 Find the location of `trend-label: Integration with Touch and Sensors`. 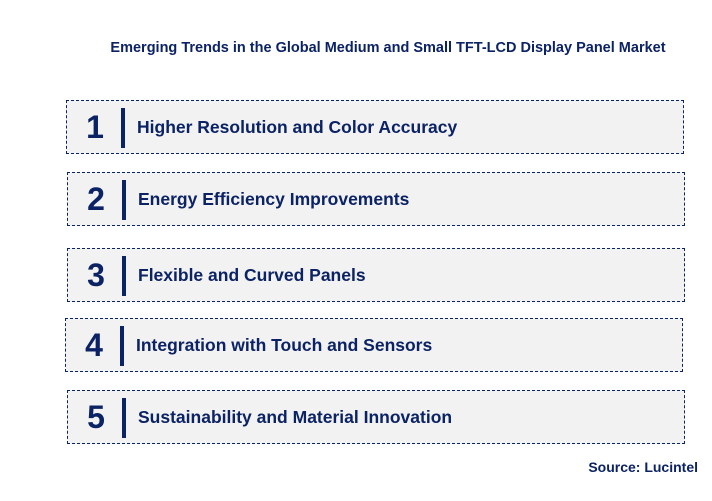

trend-label: Integration with Touch and Sensors is located at coordinates (284, 345).